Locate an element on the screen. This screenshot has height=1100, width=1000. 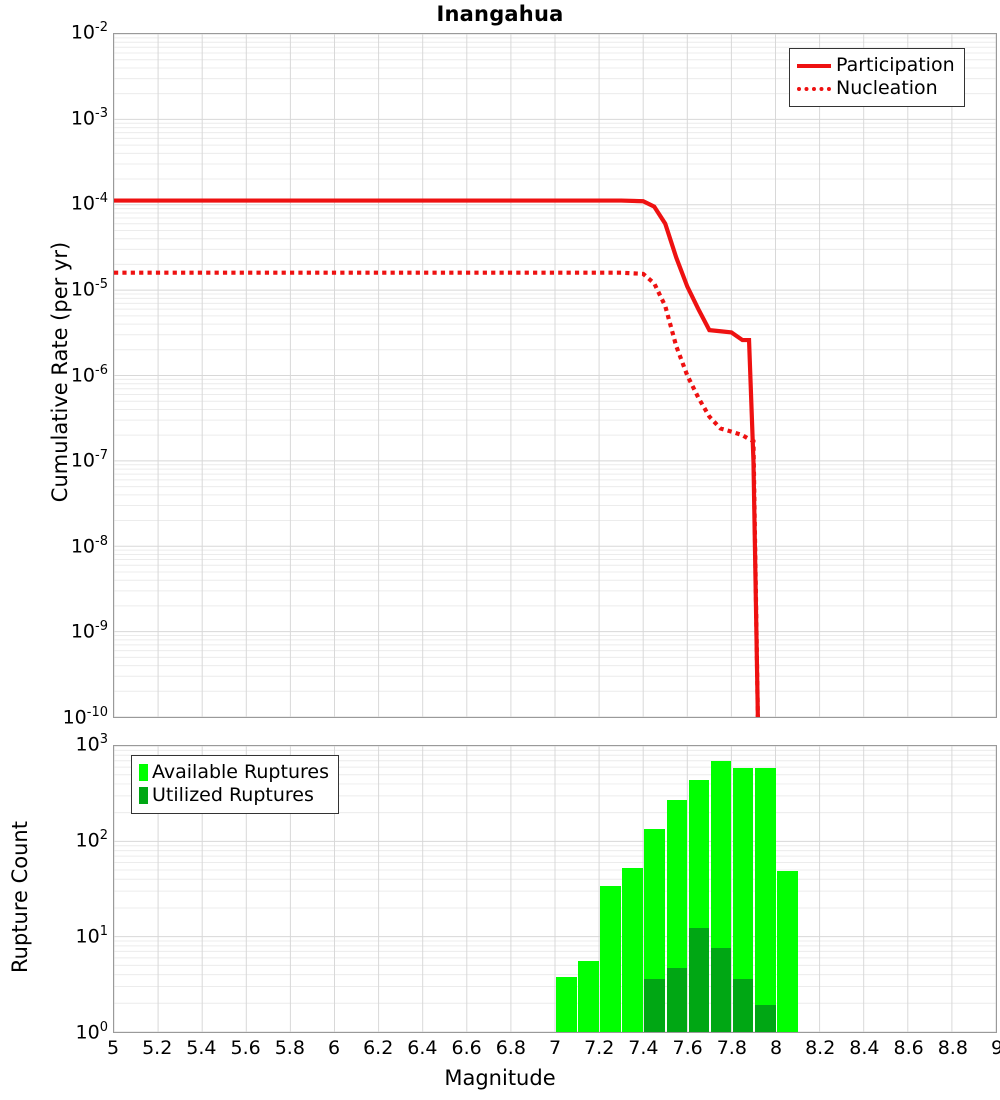
y-axis-title-bottom: Rupture Count is located at coordinates (20, 897).